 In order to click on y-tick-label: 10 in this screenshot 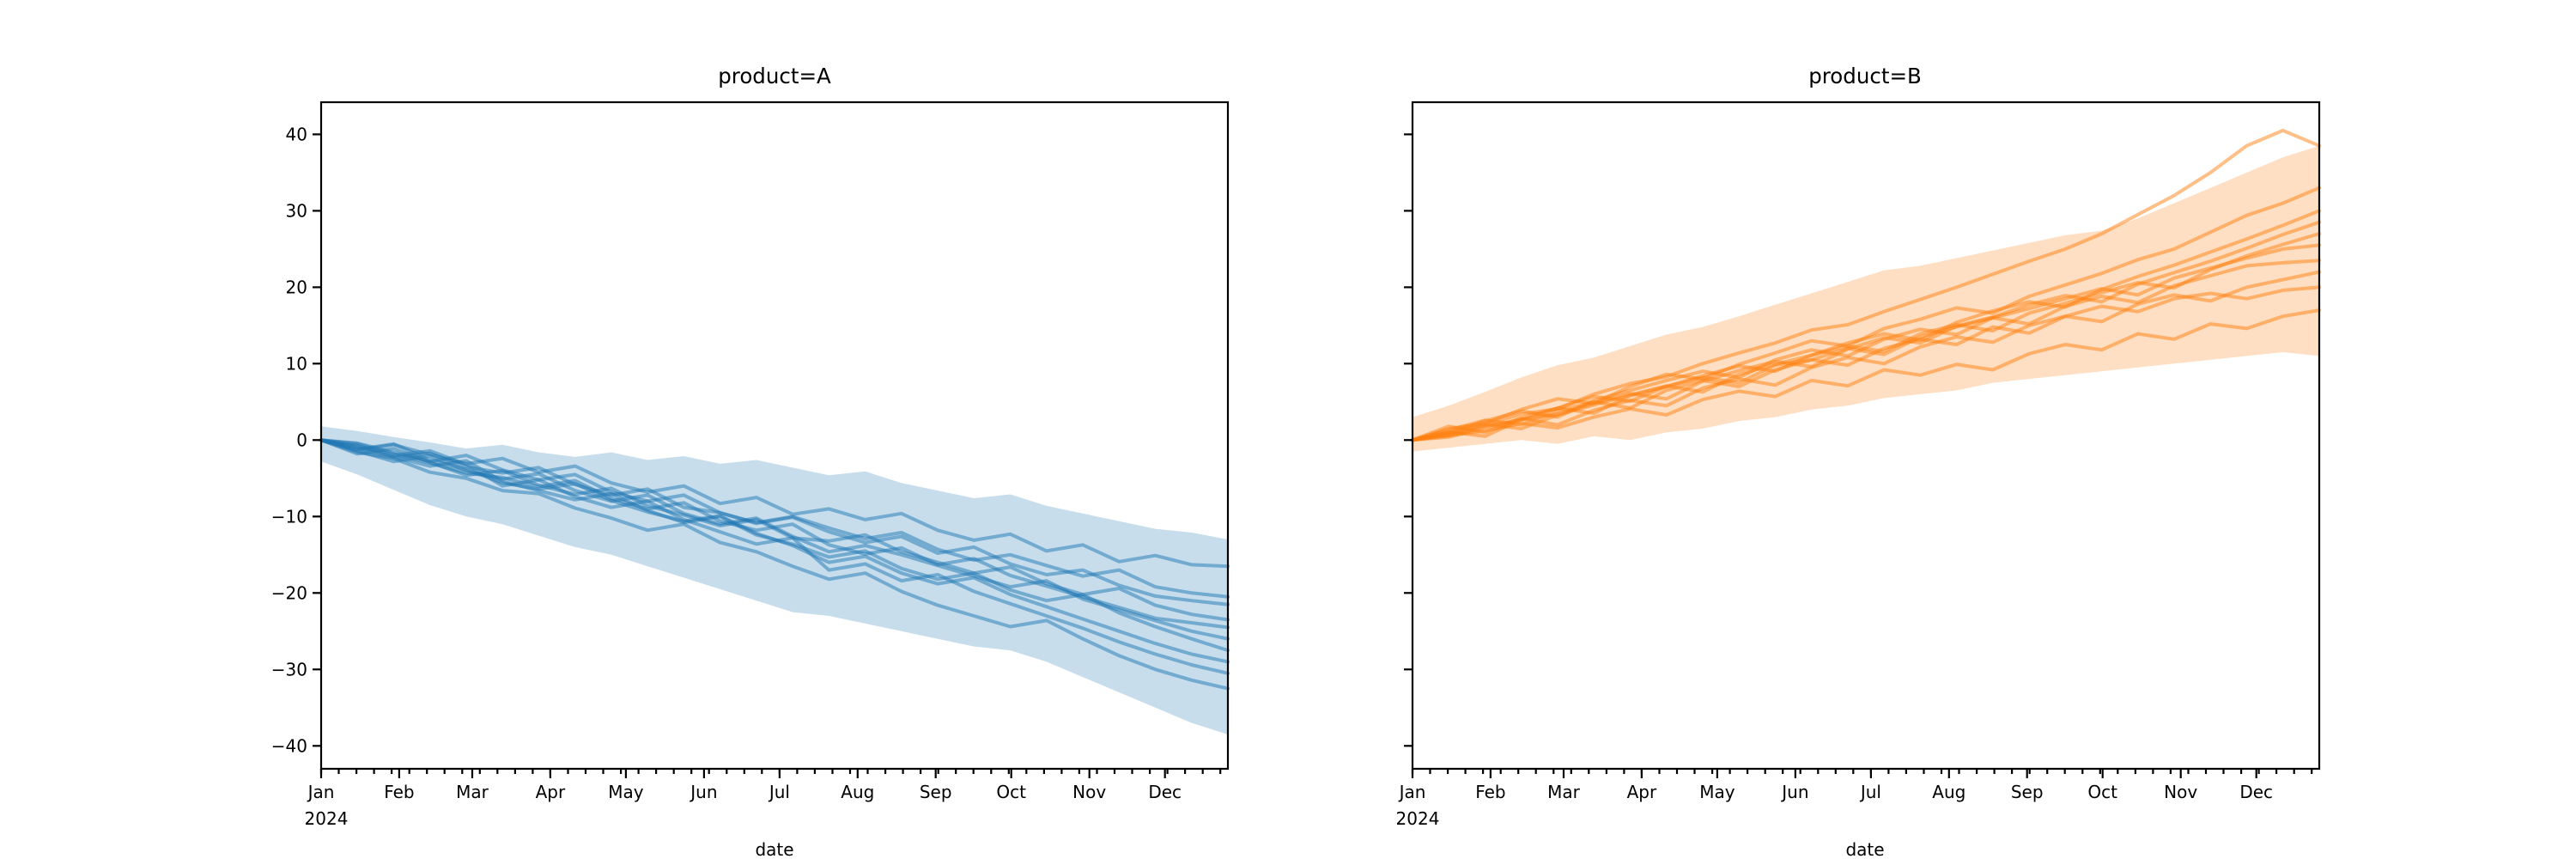, I will do `click(296, 364)`.